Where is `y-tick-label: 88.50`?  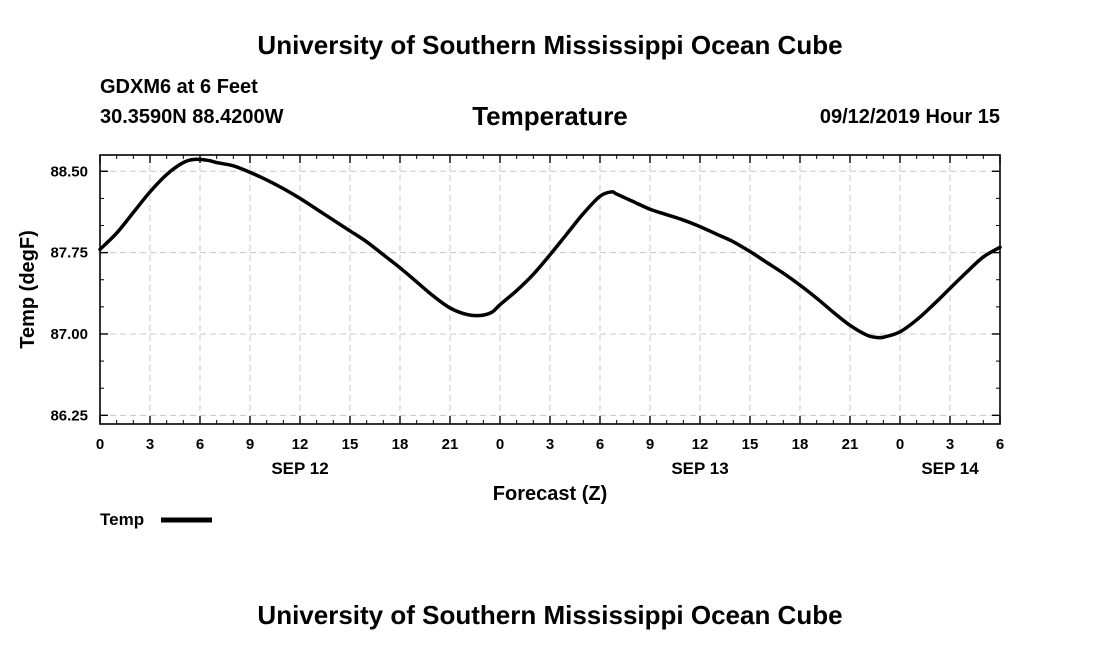 y-tick-label: 88.50 is located at coordinates (69, 171).